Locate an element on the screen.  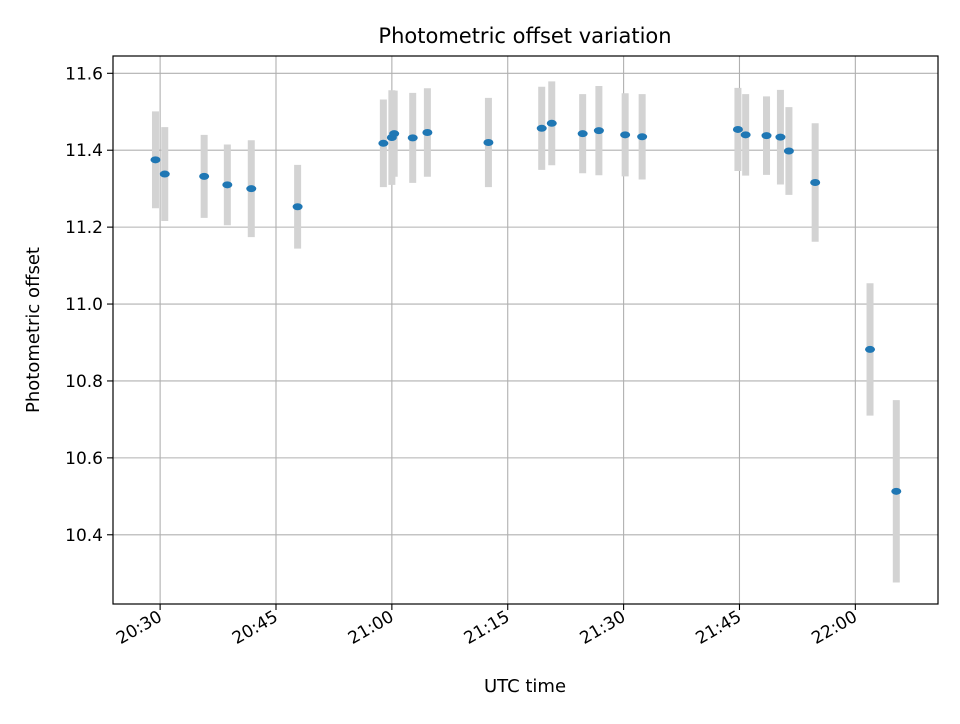
x-axis-label: UTC time is located at coordinates (525, 686).